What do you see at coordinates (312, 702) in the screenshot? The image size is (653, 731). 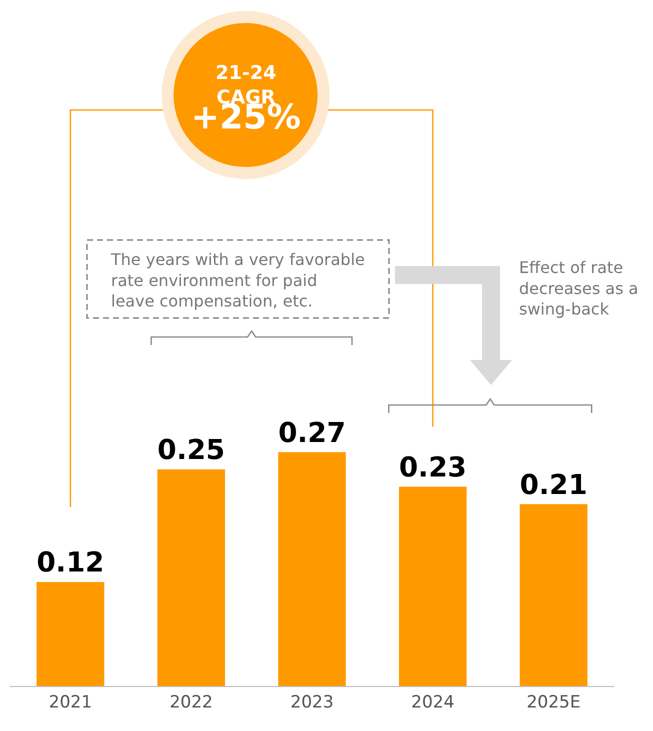 I see `x-tick-label: 2023` at bounding box center [312, 702].